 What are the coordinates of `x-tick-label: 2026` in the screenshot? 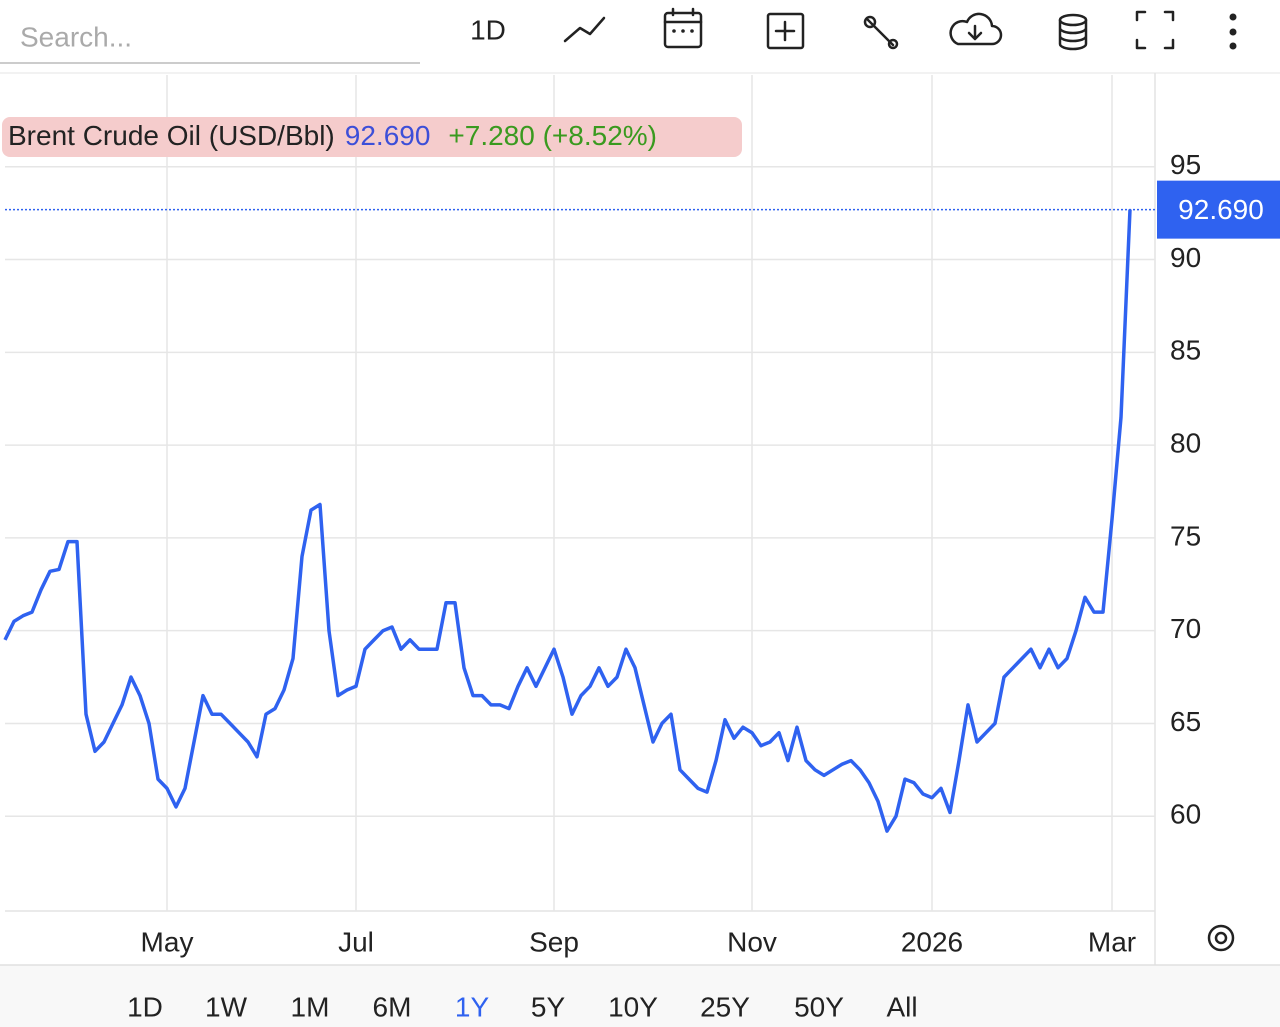 It's located at (932, 941).